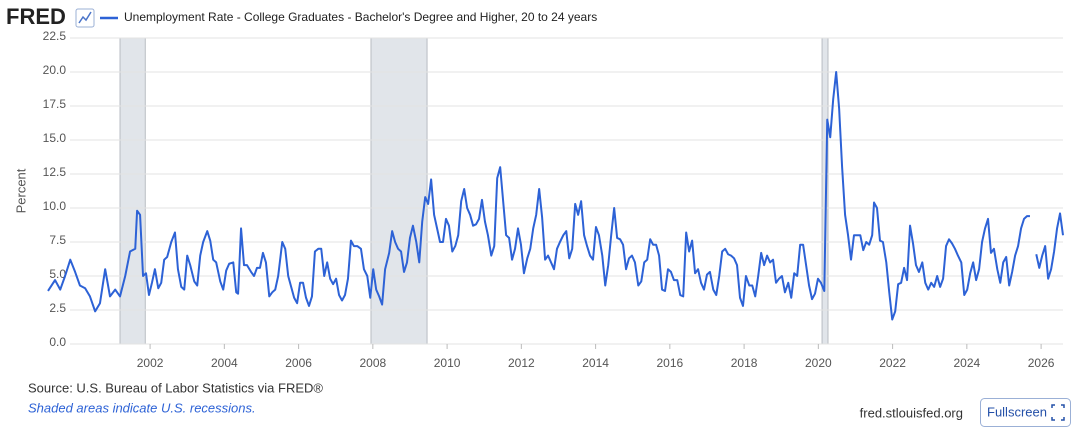 Image resolution: width=1080 pixels, height=437 pixels. What do you see at coordinates (372, 363) in the screenshot?
I see `x-tick-label: 2008` at bounding box center [372, 363].